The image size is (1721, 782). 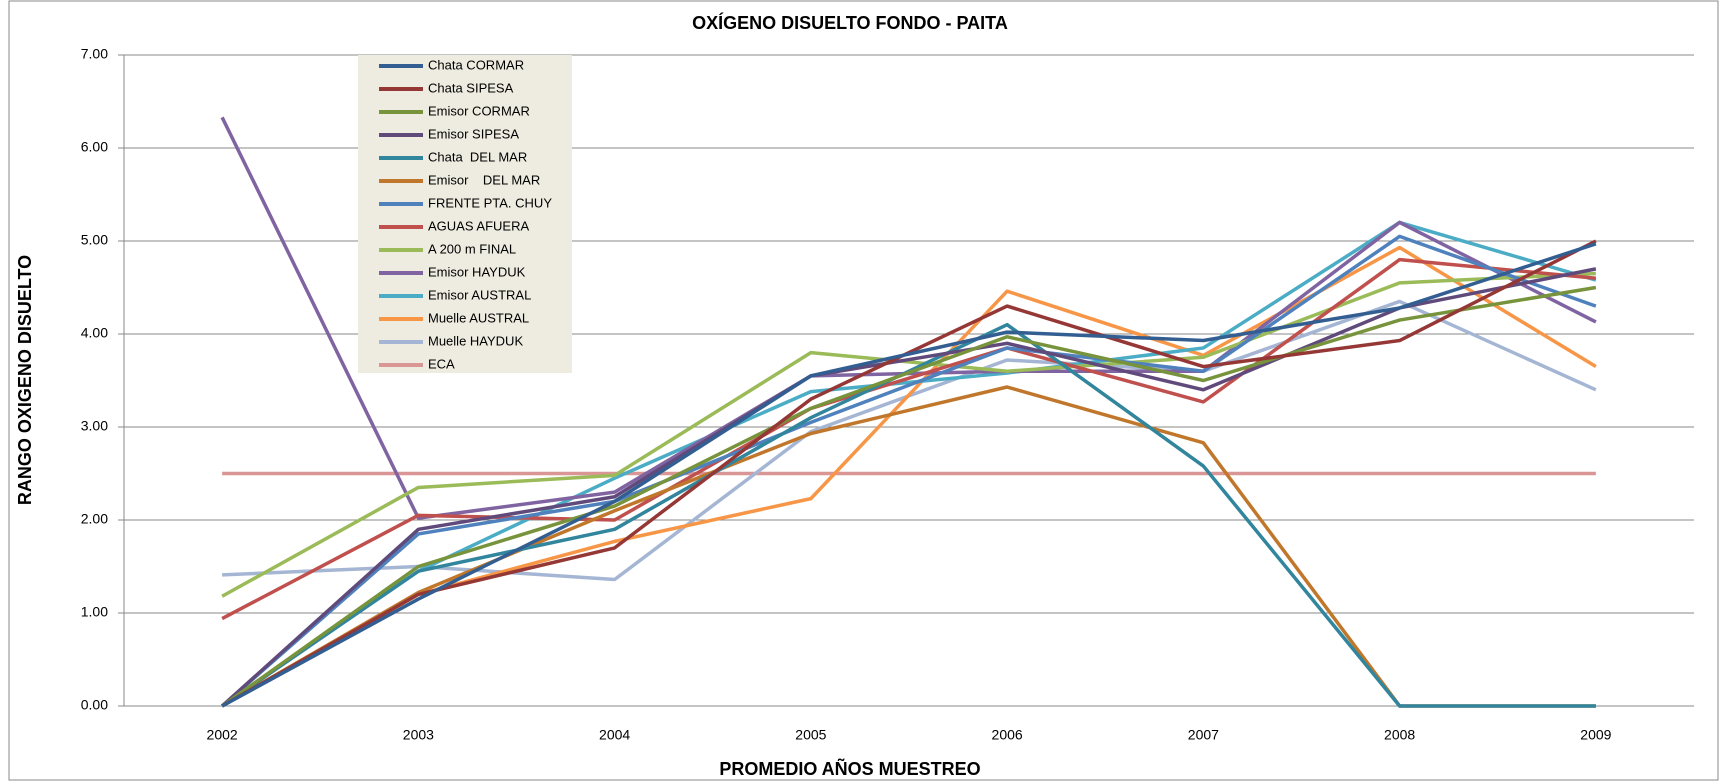 I want to click on x-tick-label: 2003, so click(x=418, y=735).